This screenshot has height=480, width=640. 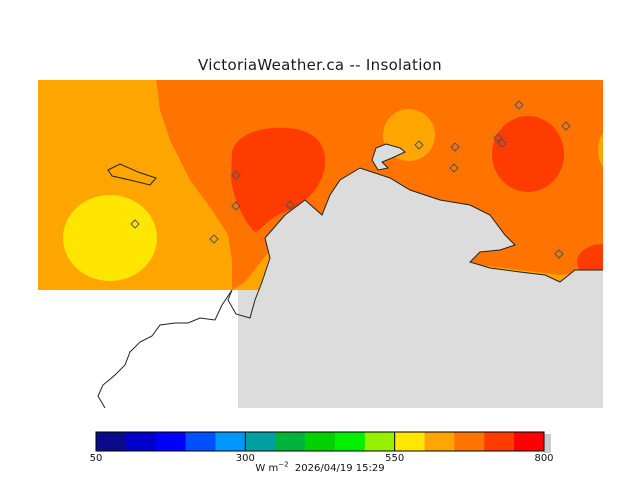 What do you see at coordinates (132, 174) in the screenshot?
I see `coastline-smallisland` at bounding box center [132, 174].